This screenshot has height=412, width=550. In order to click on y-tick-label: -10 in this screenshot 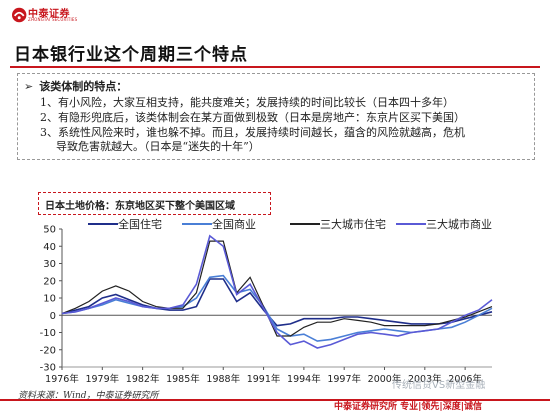, I will do `click(48, 333)`.